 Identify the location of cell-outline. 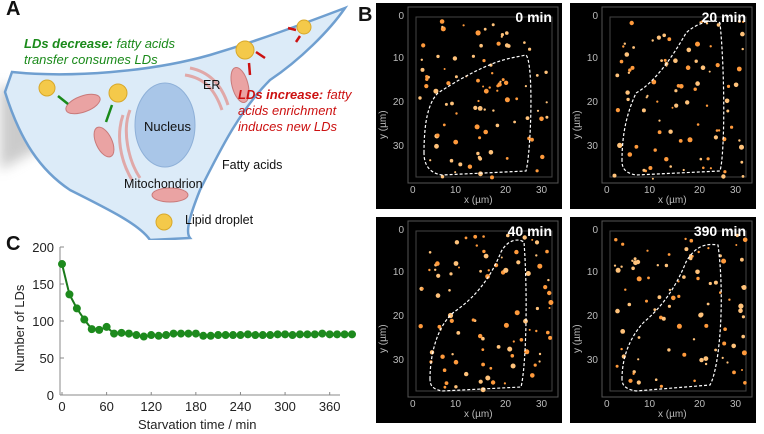
(671, 317).